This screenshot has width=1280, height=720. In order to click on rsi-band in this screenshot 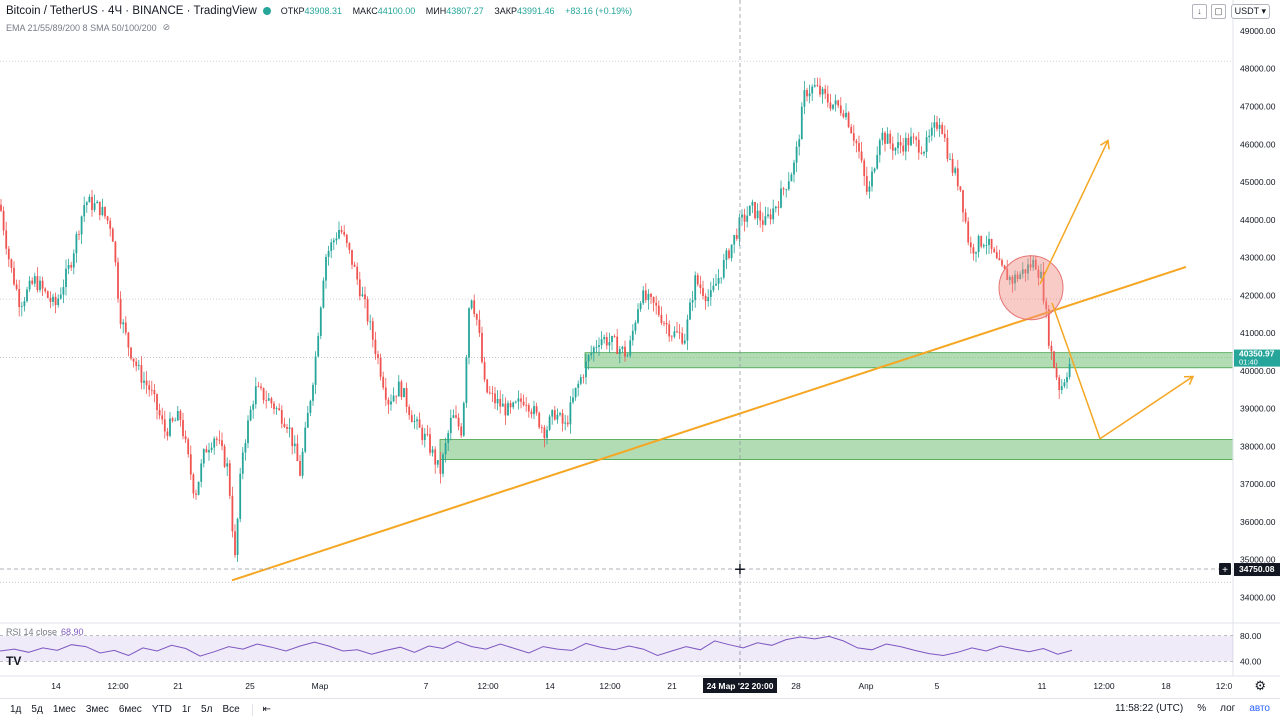, I will do `click(616, 648)`.